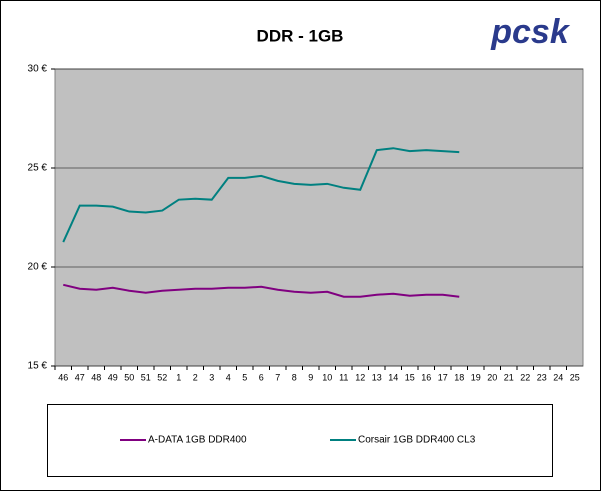  What do you see at coordinates (195, 377) in the screenshot?
I see `x-tick-label: 2` at bounding box center [195, 377].